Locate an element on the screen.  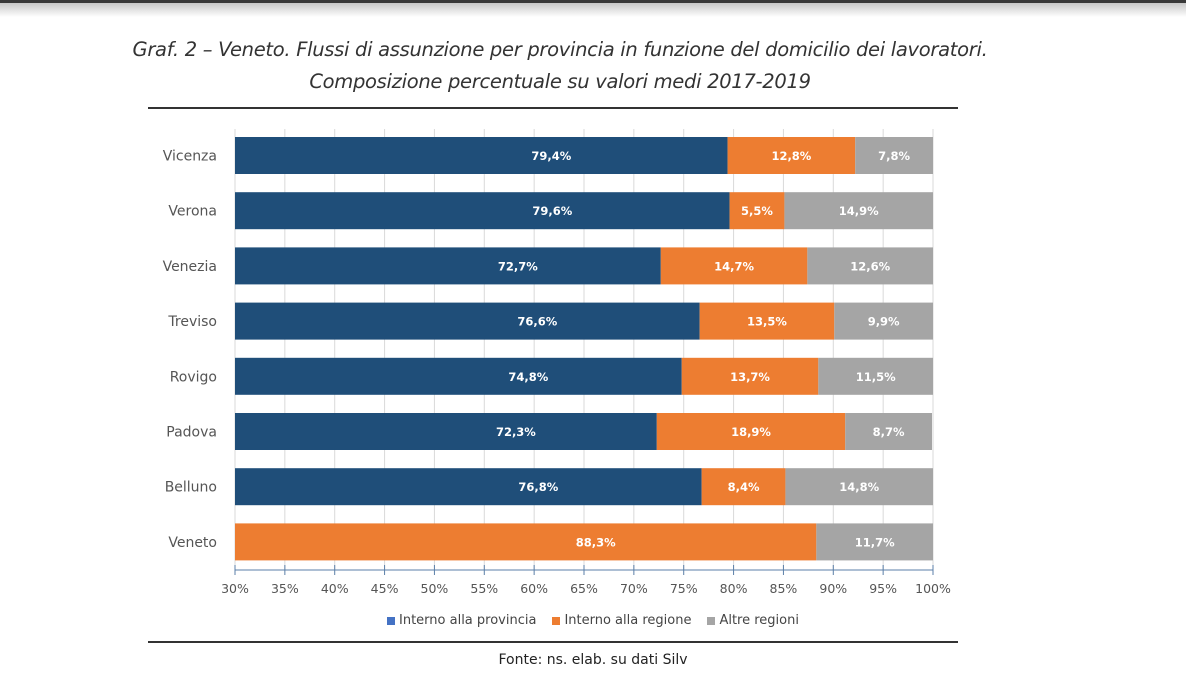
legend-item: Interno alla provincia is located at coordinates (461, 620).